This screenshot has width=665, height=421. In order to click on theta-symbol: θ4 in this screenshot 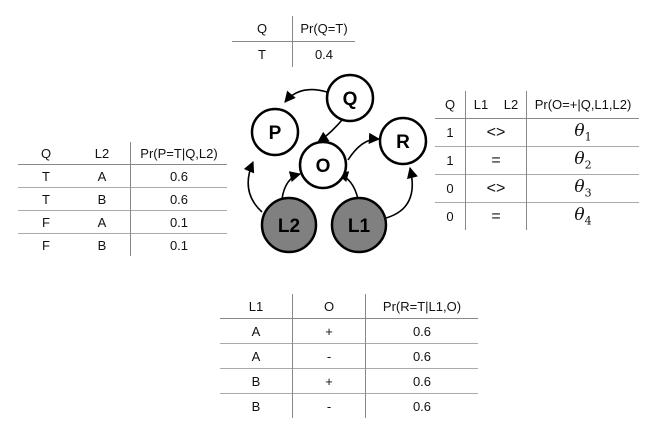, I will do `click(583, 216)`.